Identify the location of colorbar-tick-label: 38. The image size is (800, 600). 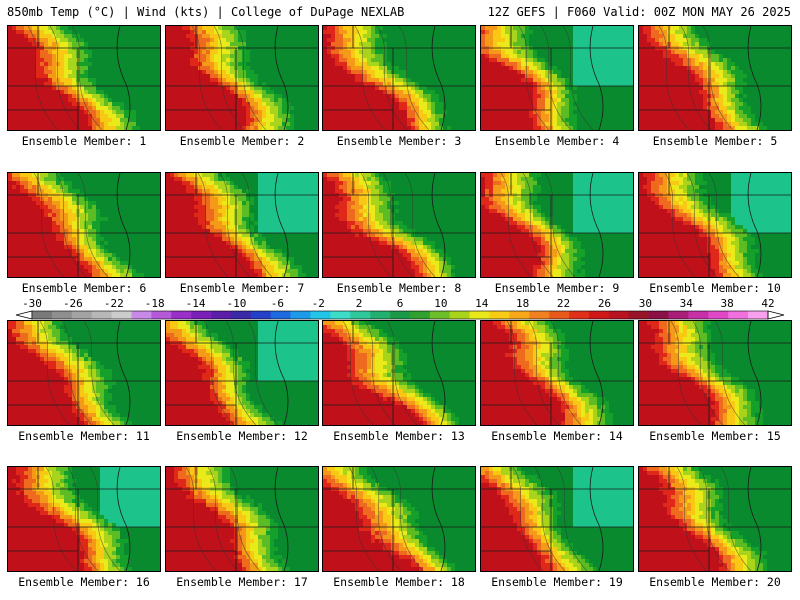
(726, 303).